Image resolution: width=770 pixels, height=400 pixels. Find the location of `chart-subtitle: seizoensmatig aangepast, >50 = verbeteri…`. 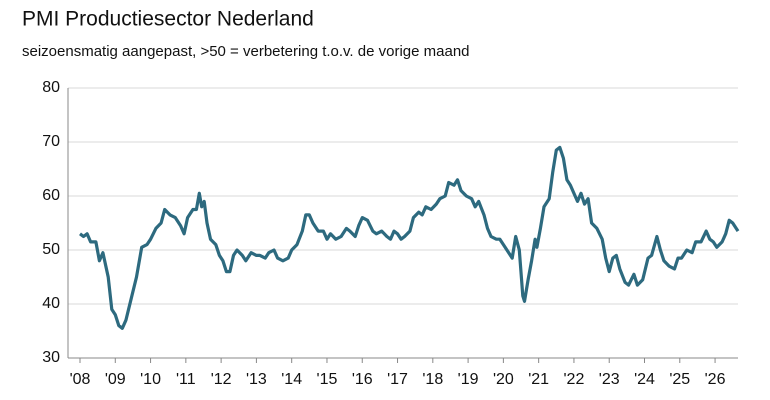

chart-subtitle: seizoensmatig aangepast, >50 = verbeteri… is located at coordinates (246, 51).